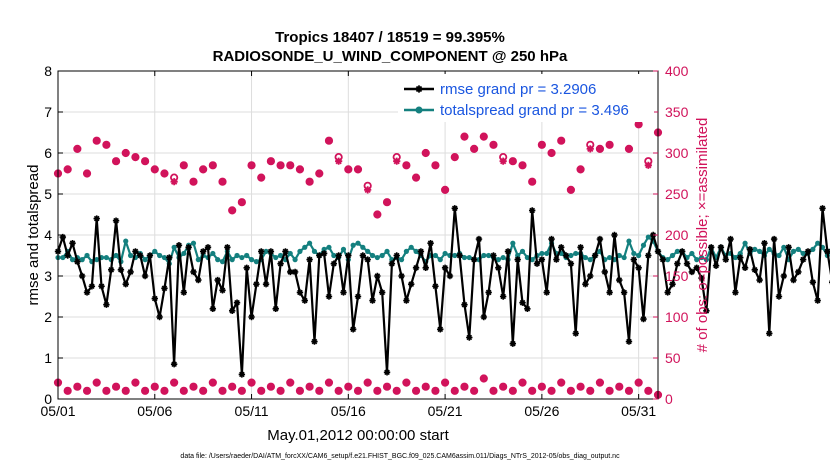  Describe the element at coordinates (419, 89) in the screenshot. I see `legend-marker-rmse` at that location.